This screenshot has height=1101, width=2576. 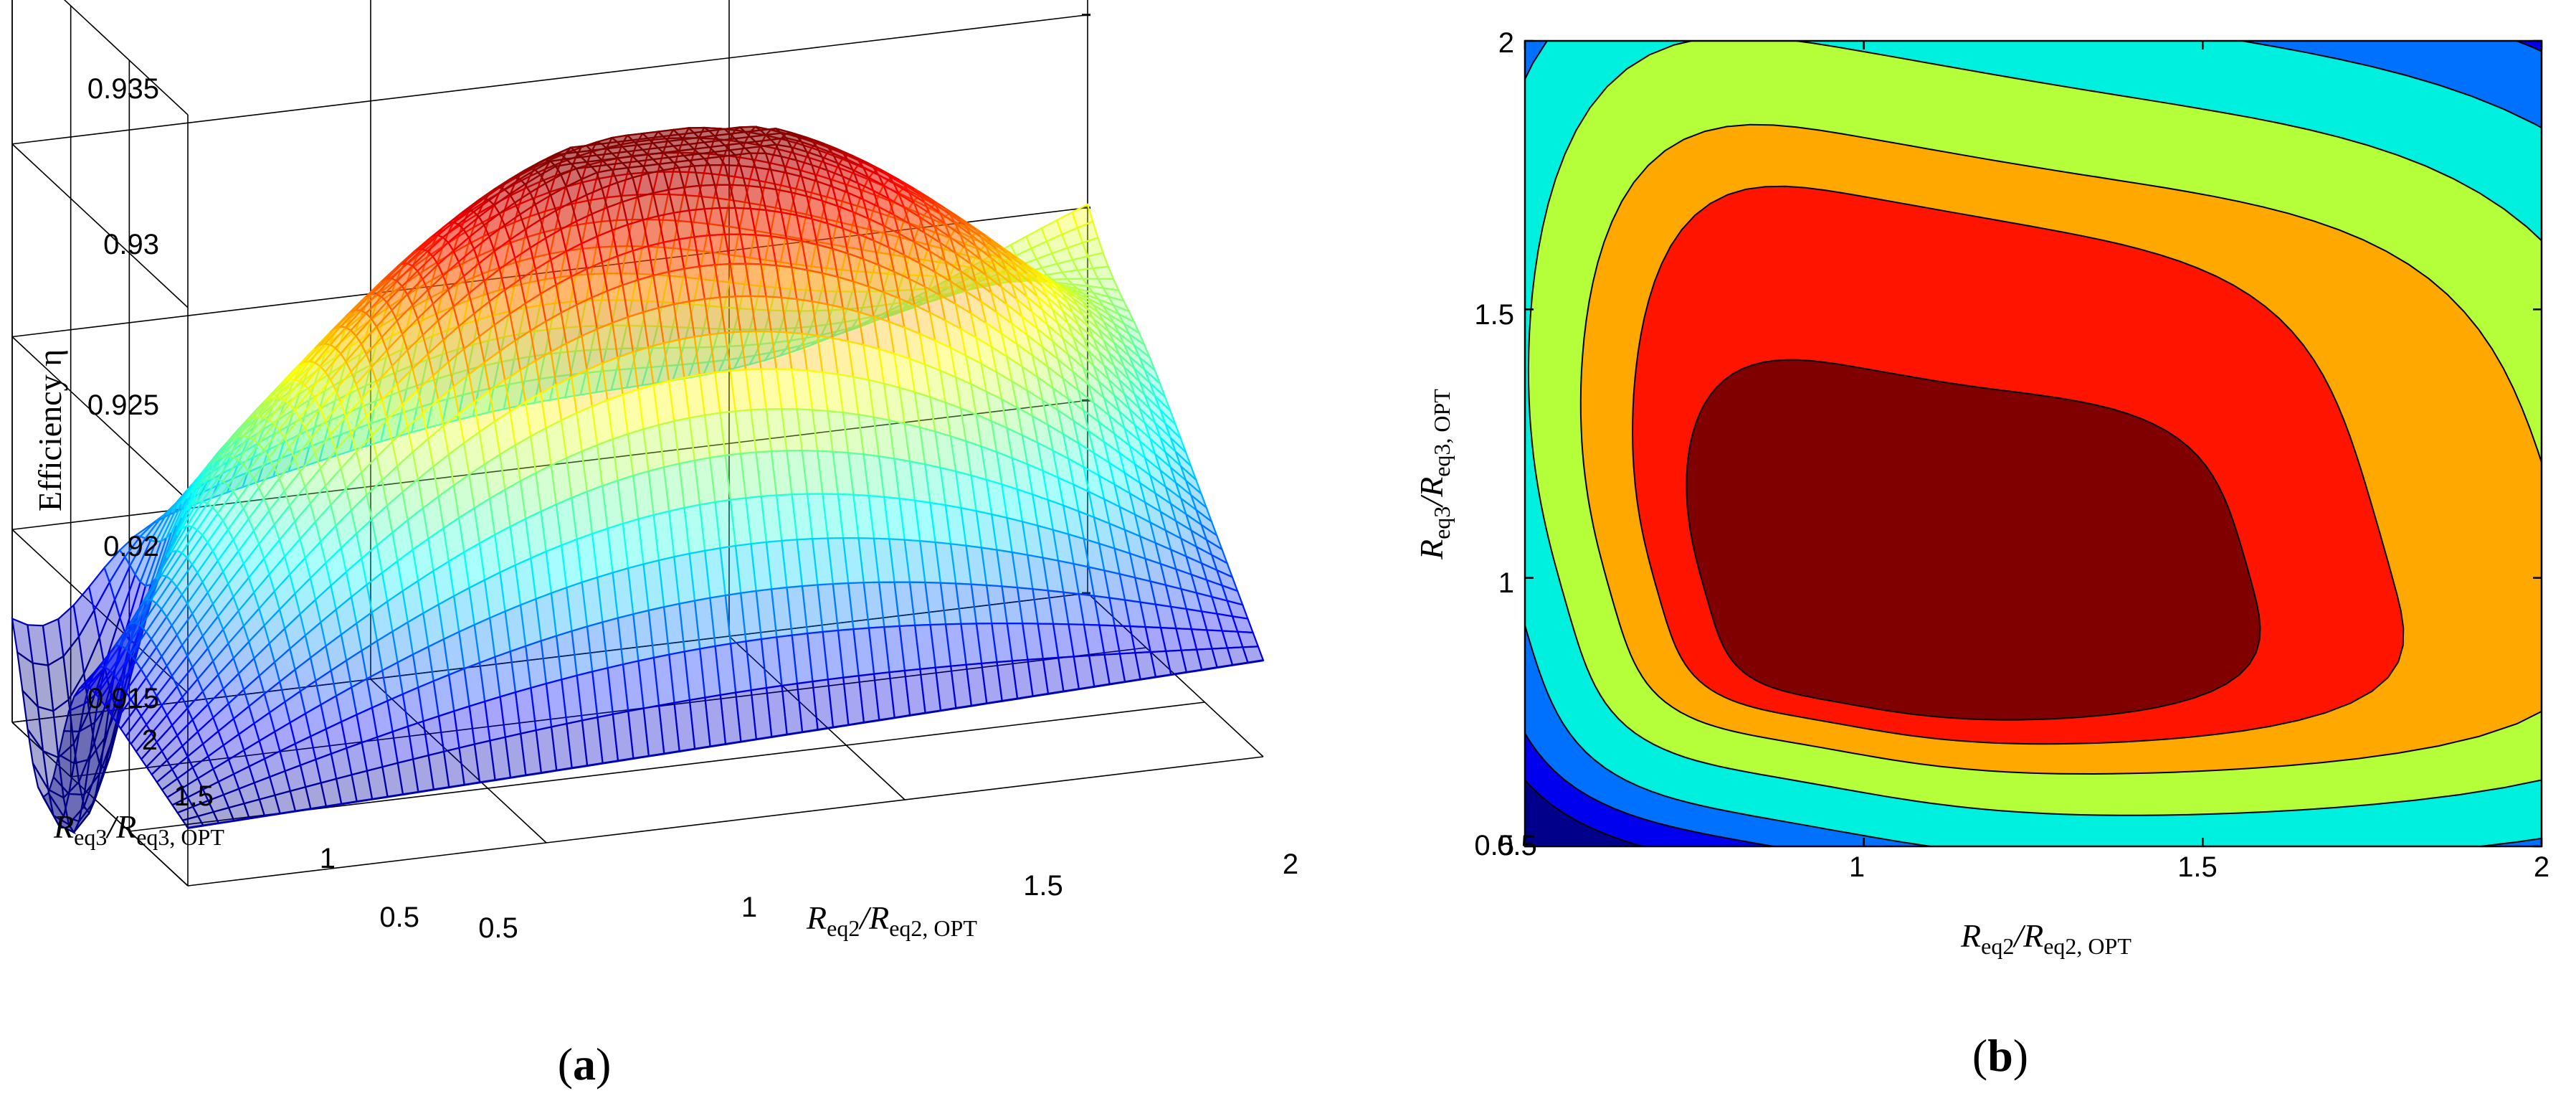 I want to click on b-y-label-sub: eq3, so click(x=1442, y=522).